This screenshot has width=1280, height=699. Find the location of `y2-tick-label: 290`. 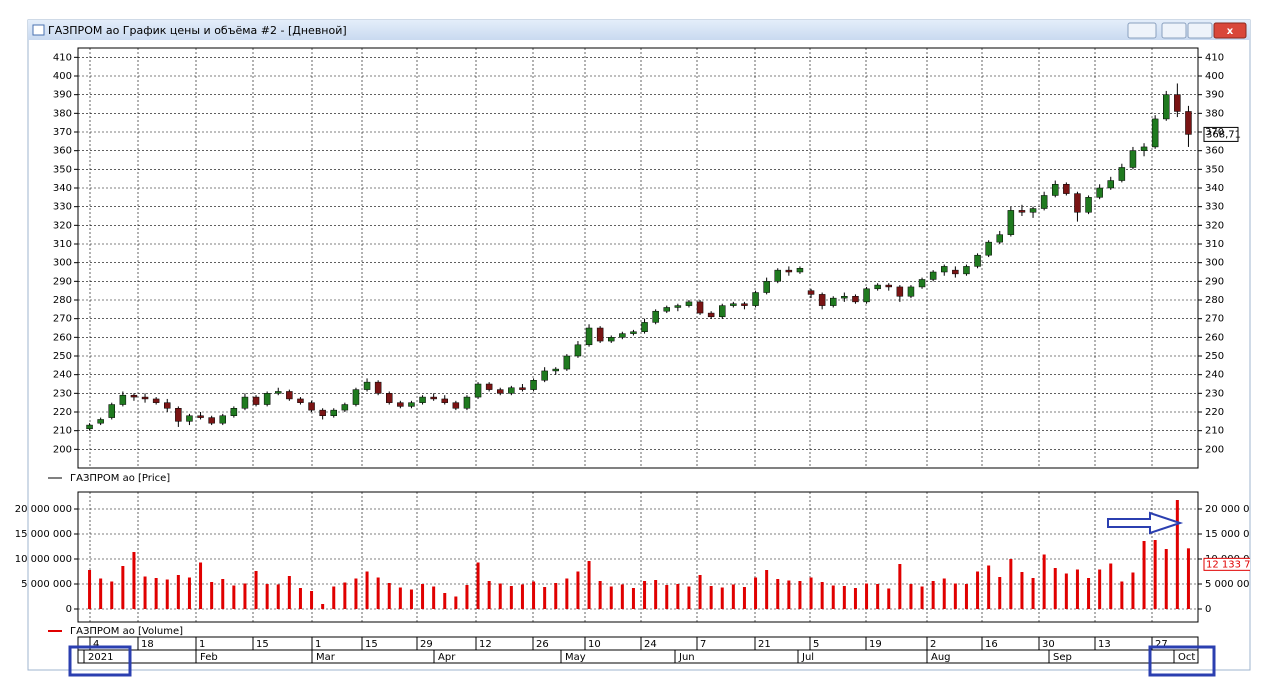

y2-tick-label: 290 is located at coordinates (1214, 281).